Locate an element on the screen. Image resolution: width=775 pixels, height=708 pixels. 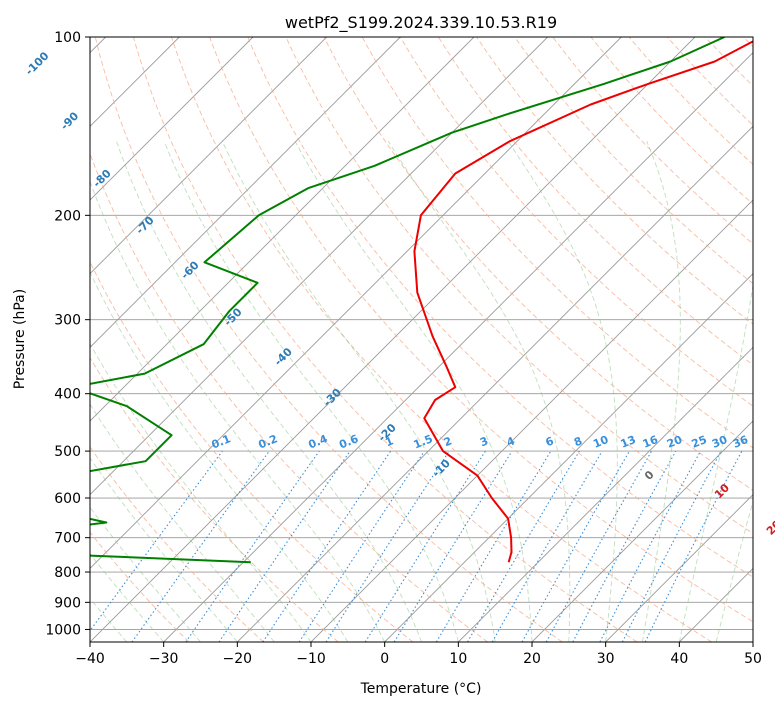
dry-adiabat-label: -20 is located at coordinates (387, 432).